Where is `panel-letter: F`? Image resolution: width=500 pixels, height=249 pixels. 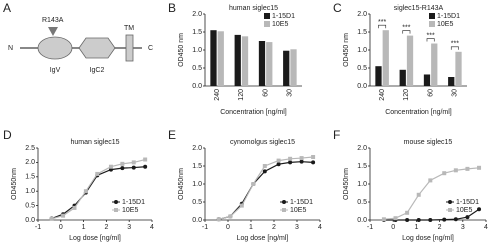 panel-letter: F is located at coordinates (336, 135).